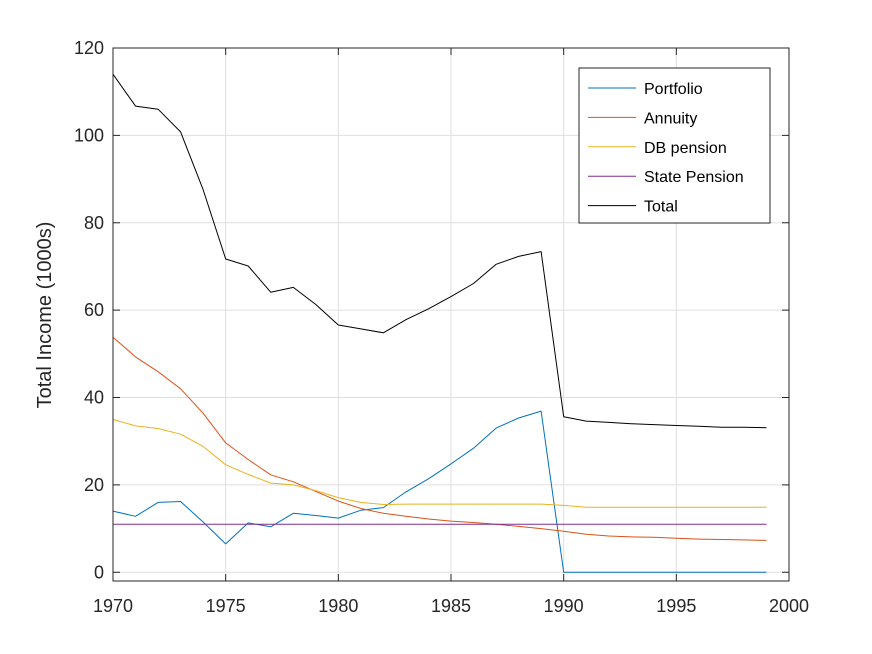  I want to click on y-tick-label: 20, so click(94, 485).